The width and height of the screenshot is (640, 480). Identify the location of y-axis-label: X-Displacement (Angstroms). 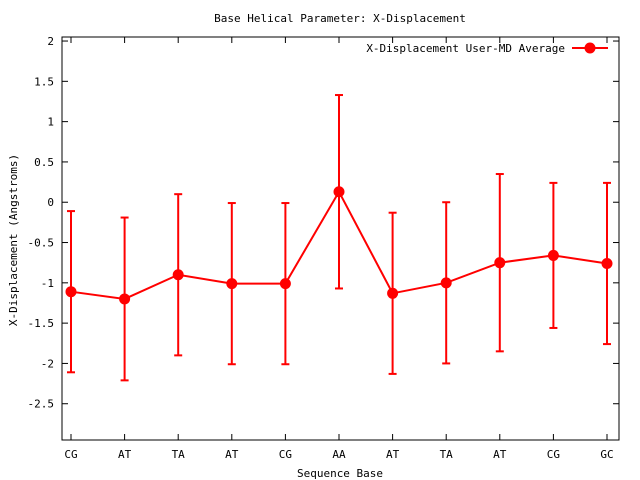
(13, 240).